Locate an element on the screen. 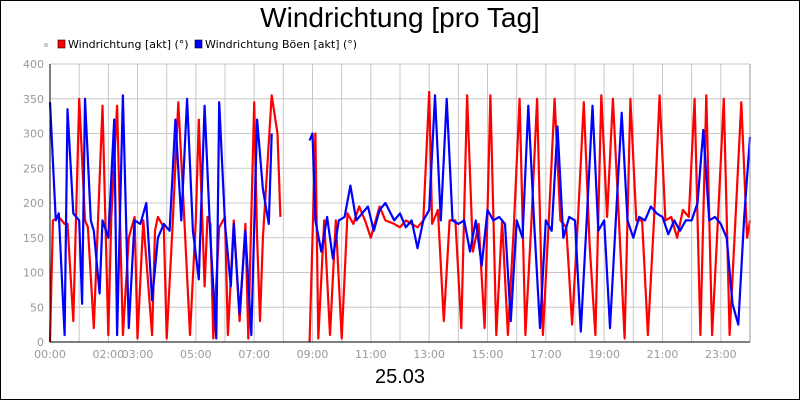 This screenshot has height=400, width=800. x-tick-label: 00:00 is located at coordinates (50, 354).